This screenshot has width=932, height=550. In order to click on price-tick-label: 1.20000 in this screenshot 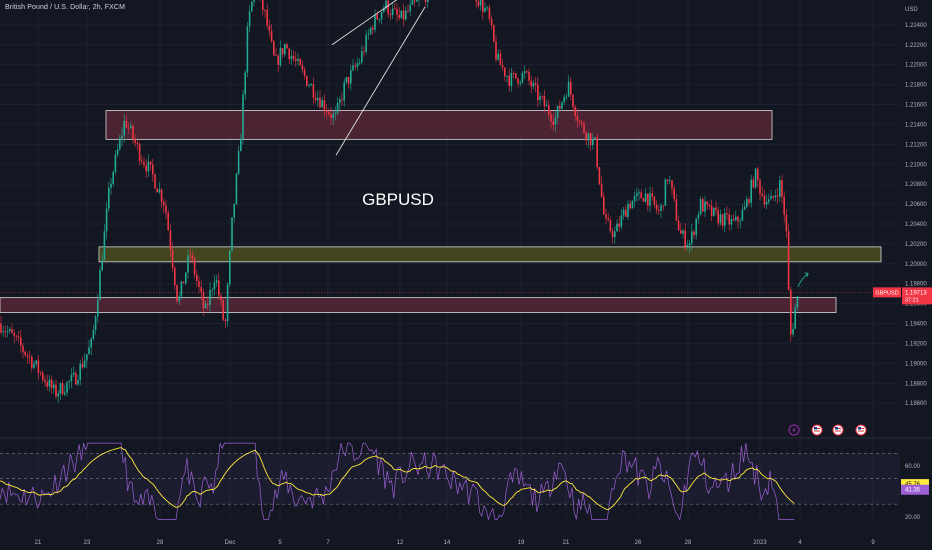, I will do `click(916, 265)`.